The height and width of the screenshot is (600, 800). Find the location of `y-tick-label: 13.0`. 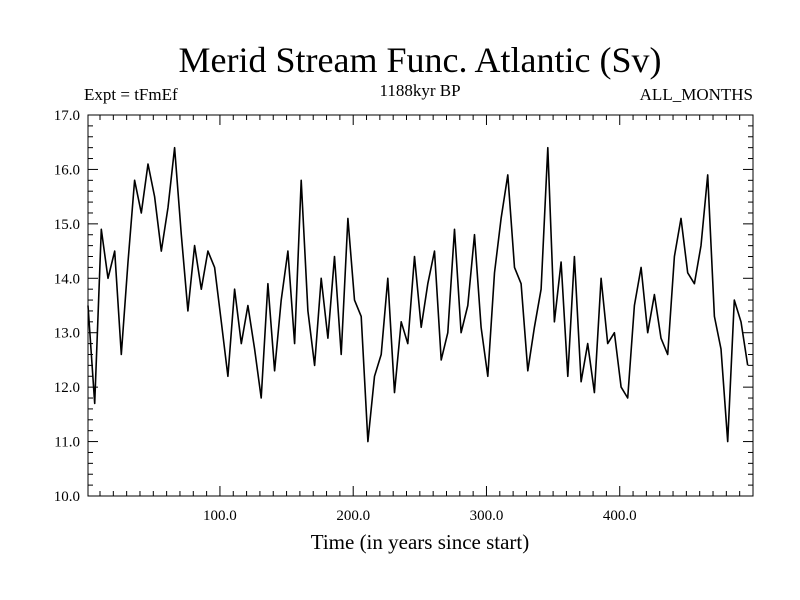

y-tick-label: 13.0 is located at coordinates (67, 334).